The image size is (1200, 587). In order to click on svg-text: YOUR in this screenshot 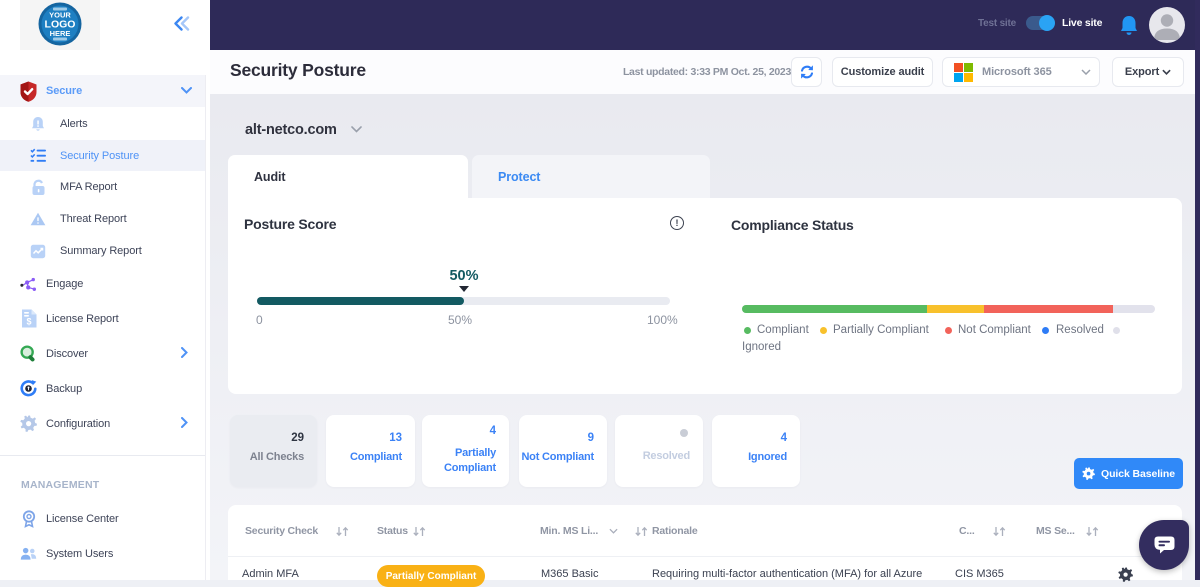, I will do `click(60, 15)`.